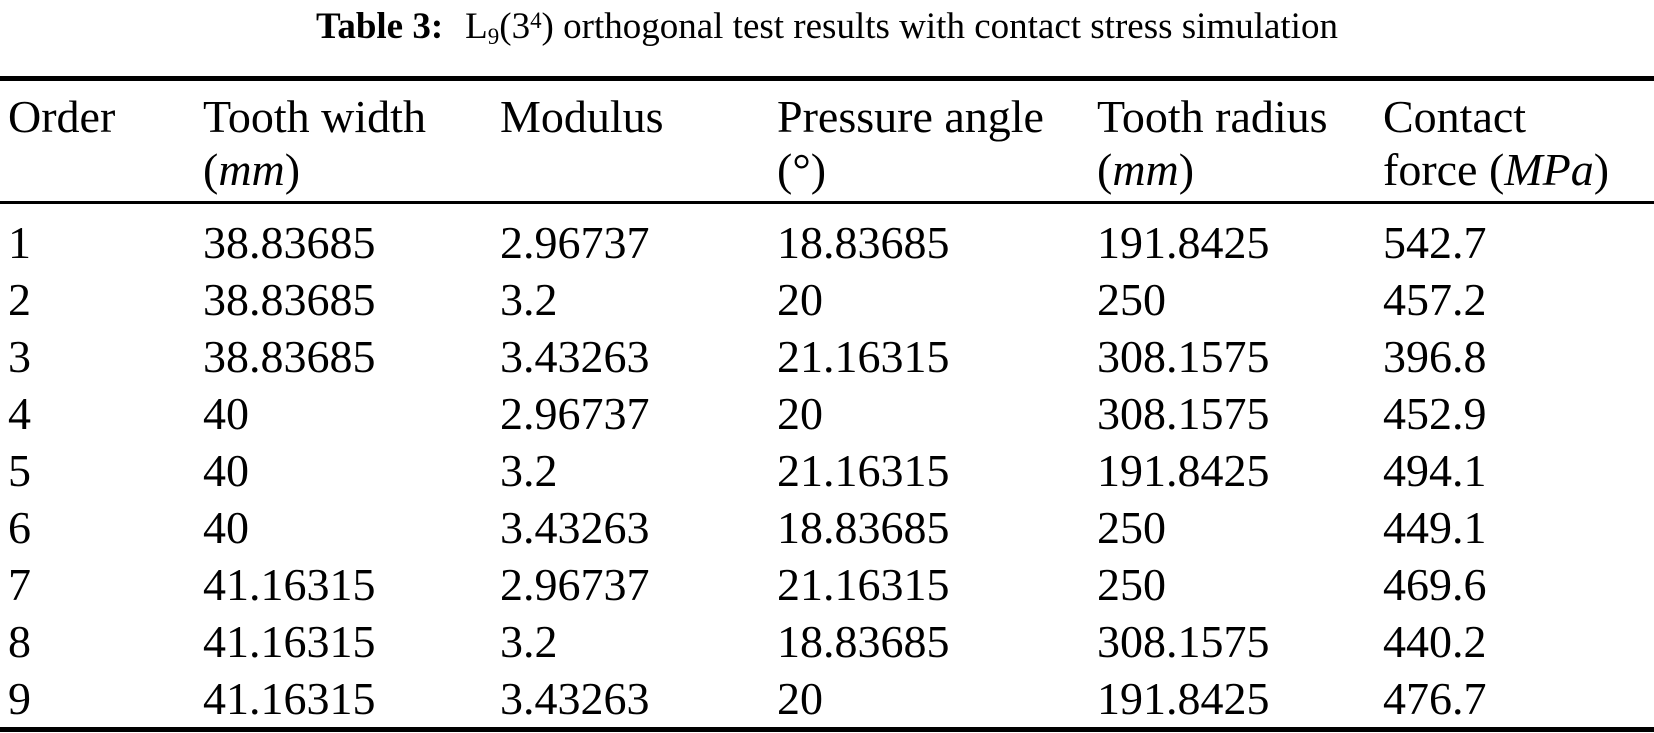 The image size is (1654, 733). I want to click on cell-order: 7, so click(19, 584).